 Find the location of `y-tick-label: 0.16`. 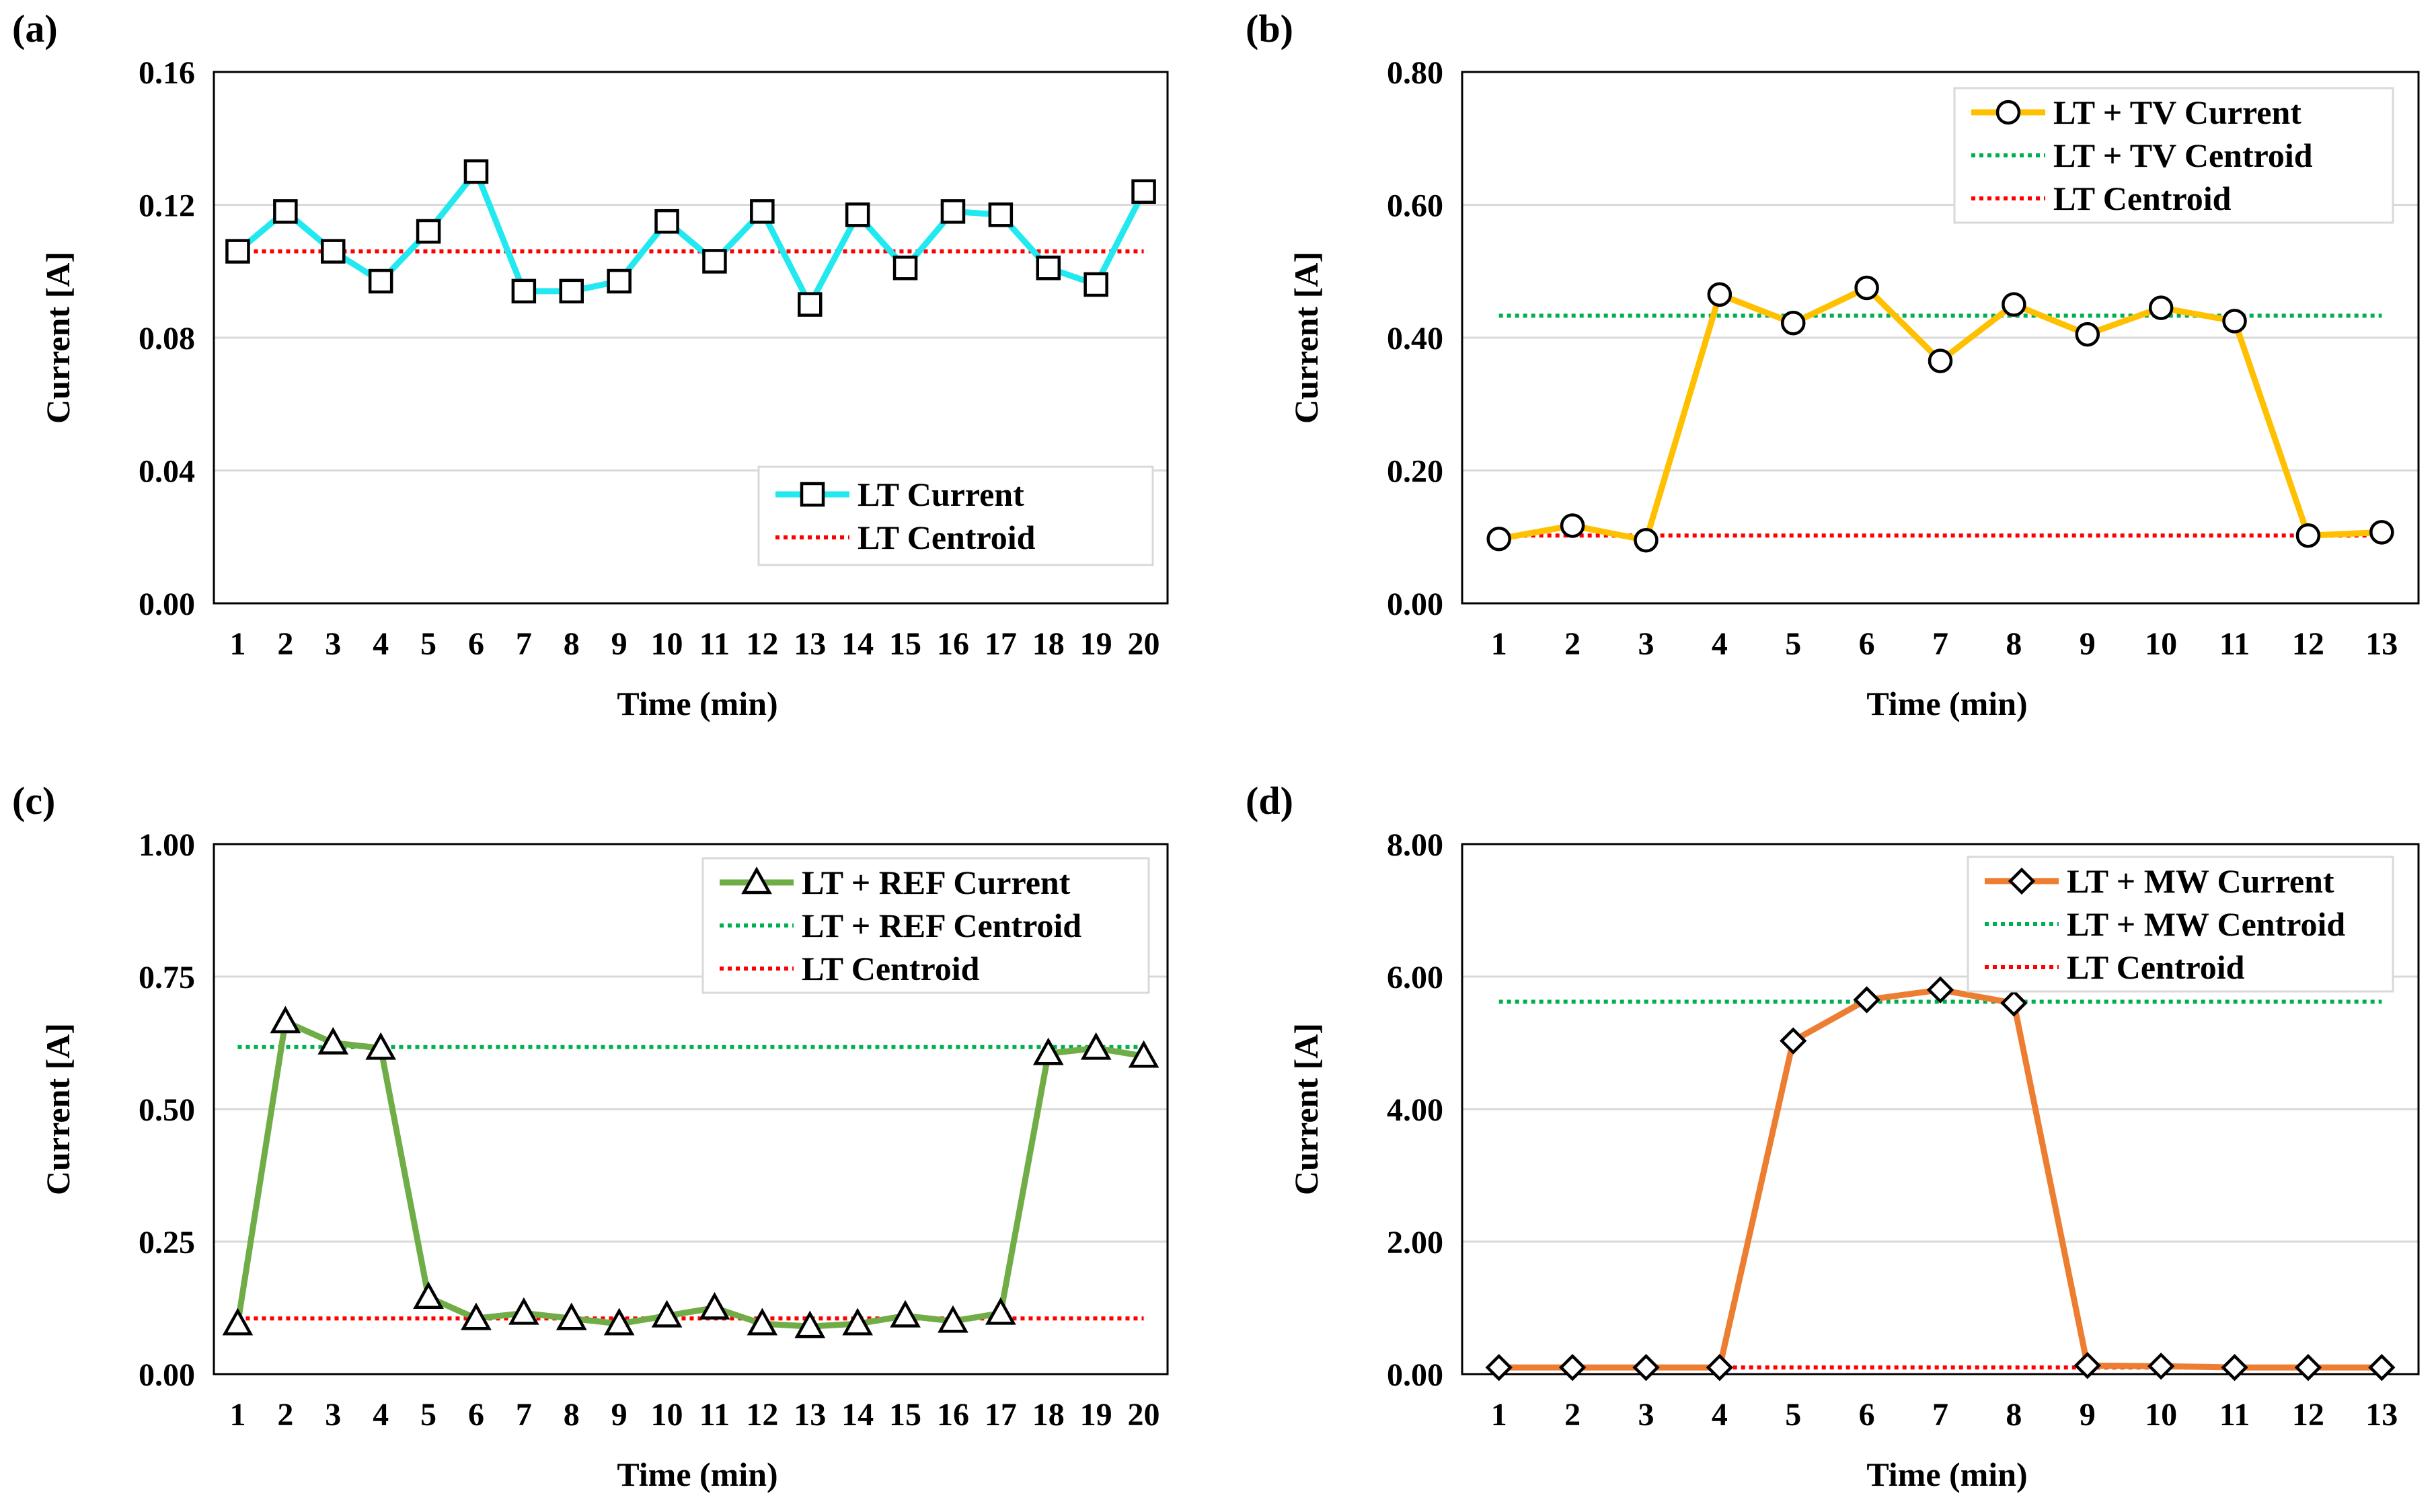

y-tick-label: 0.16 is located at coordinates (167, 73).